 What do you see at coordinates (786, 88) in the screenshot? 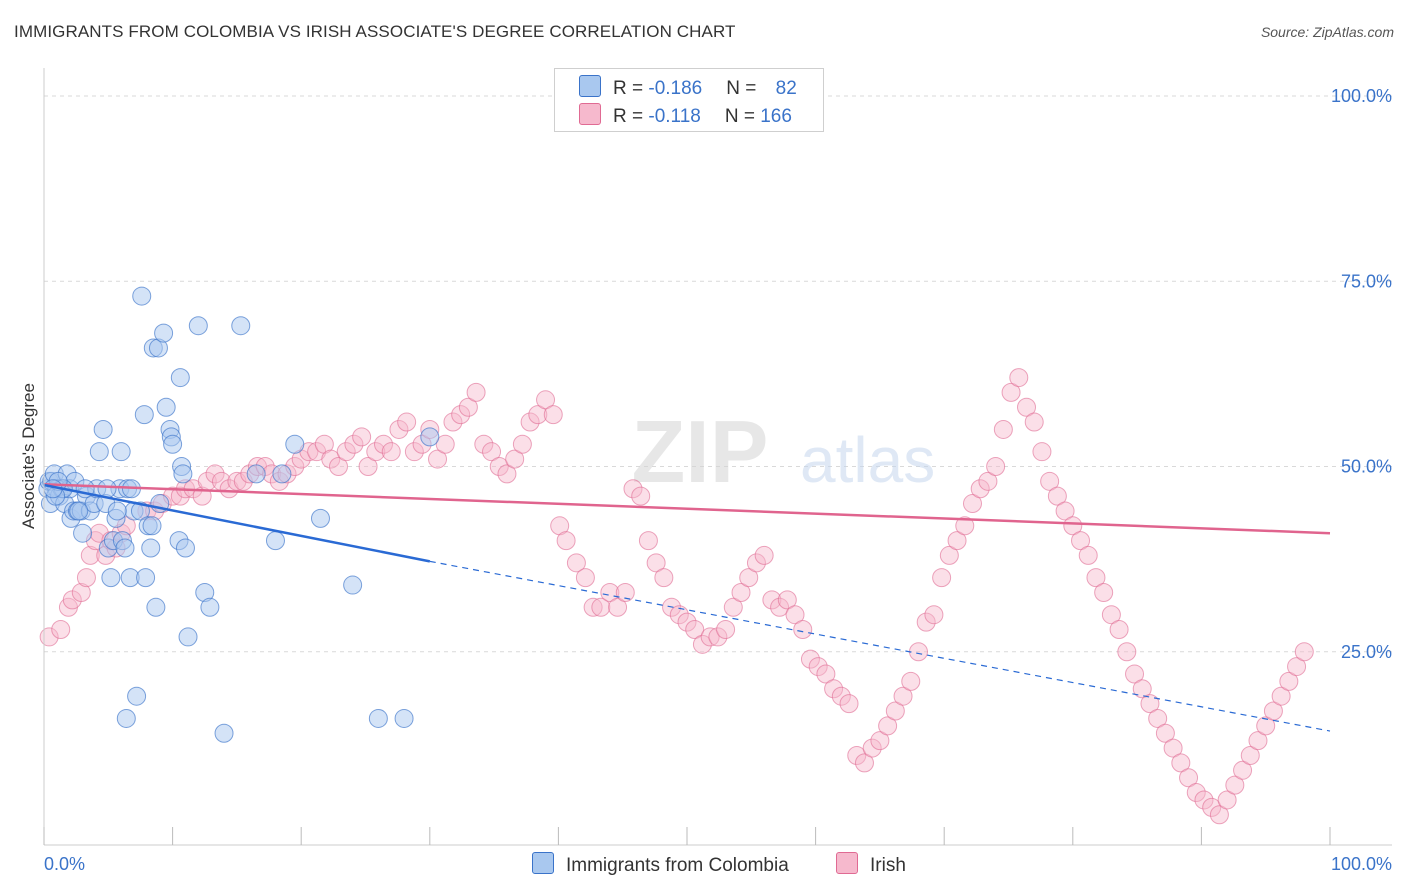
I see `legend-n-value: 82` at bounding box center [786, 88].